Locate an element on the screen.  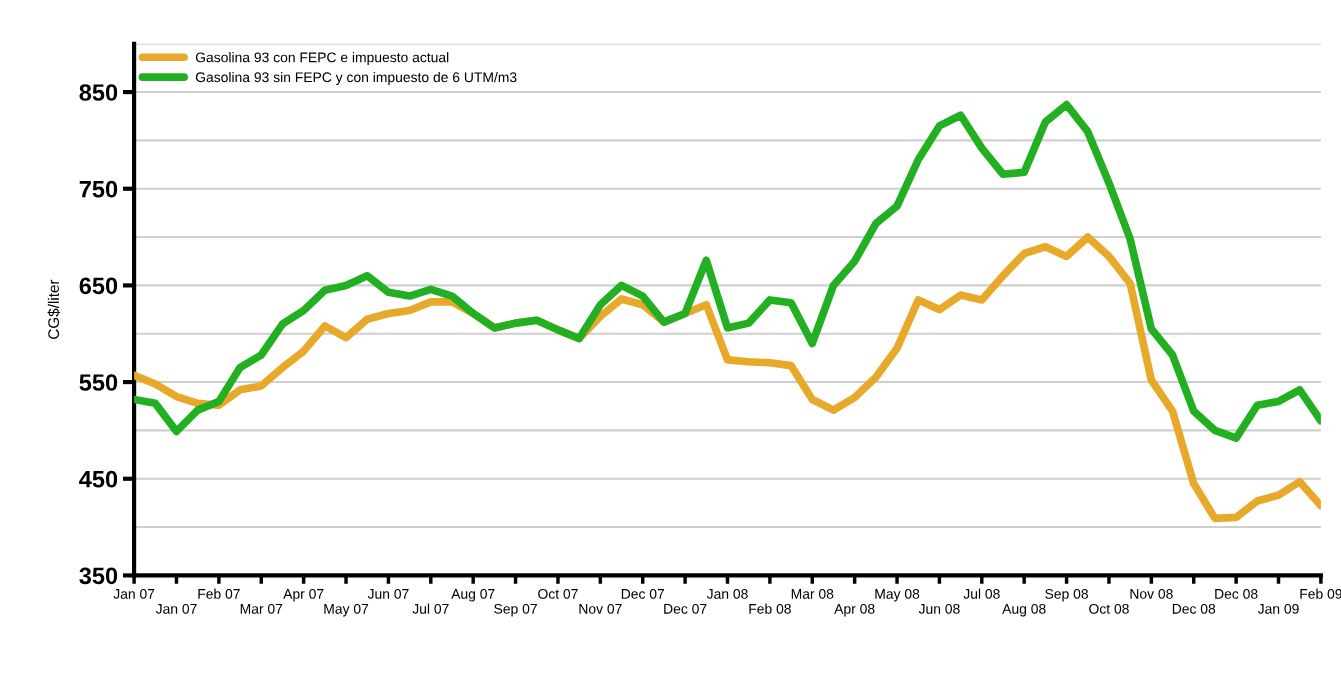
x-tick-label: Oct 08 is located at coordinates (1109, 608).